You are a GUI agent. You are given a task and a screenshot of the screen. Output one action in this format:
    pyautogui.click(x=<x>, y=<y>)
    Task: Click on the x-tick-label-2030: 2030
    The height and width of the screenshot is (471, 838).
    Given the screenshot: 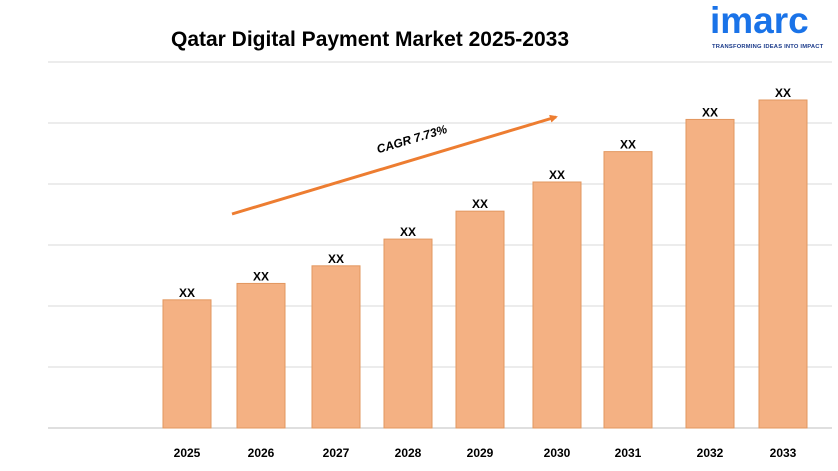 What is the action you would take?
    pyautogui.click(x=557, y=453)
    